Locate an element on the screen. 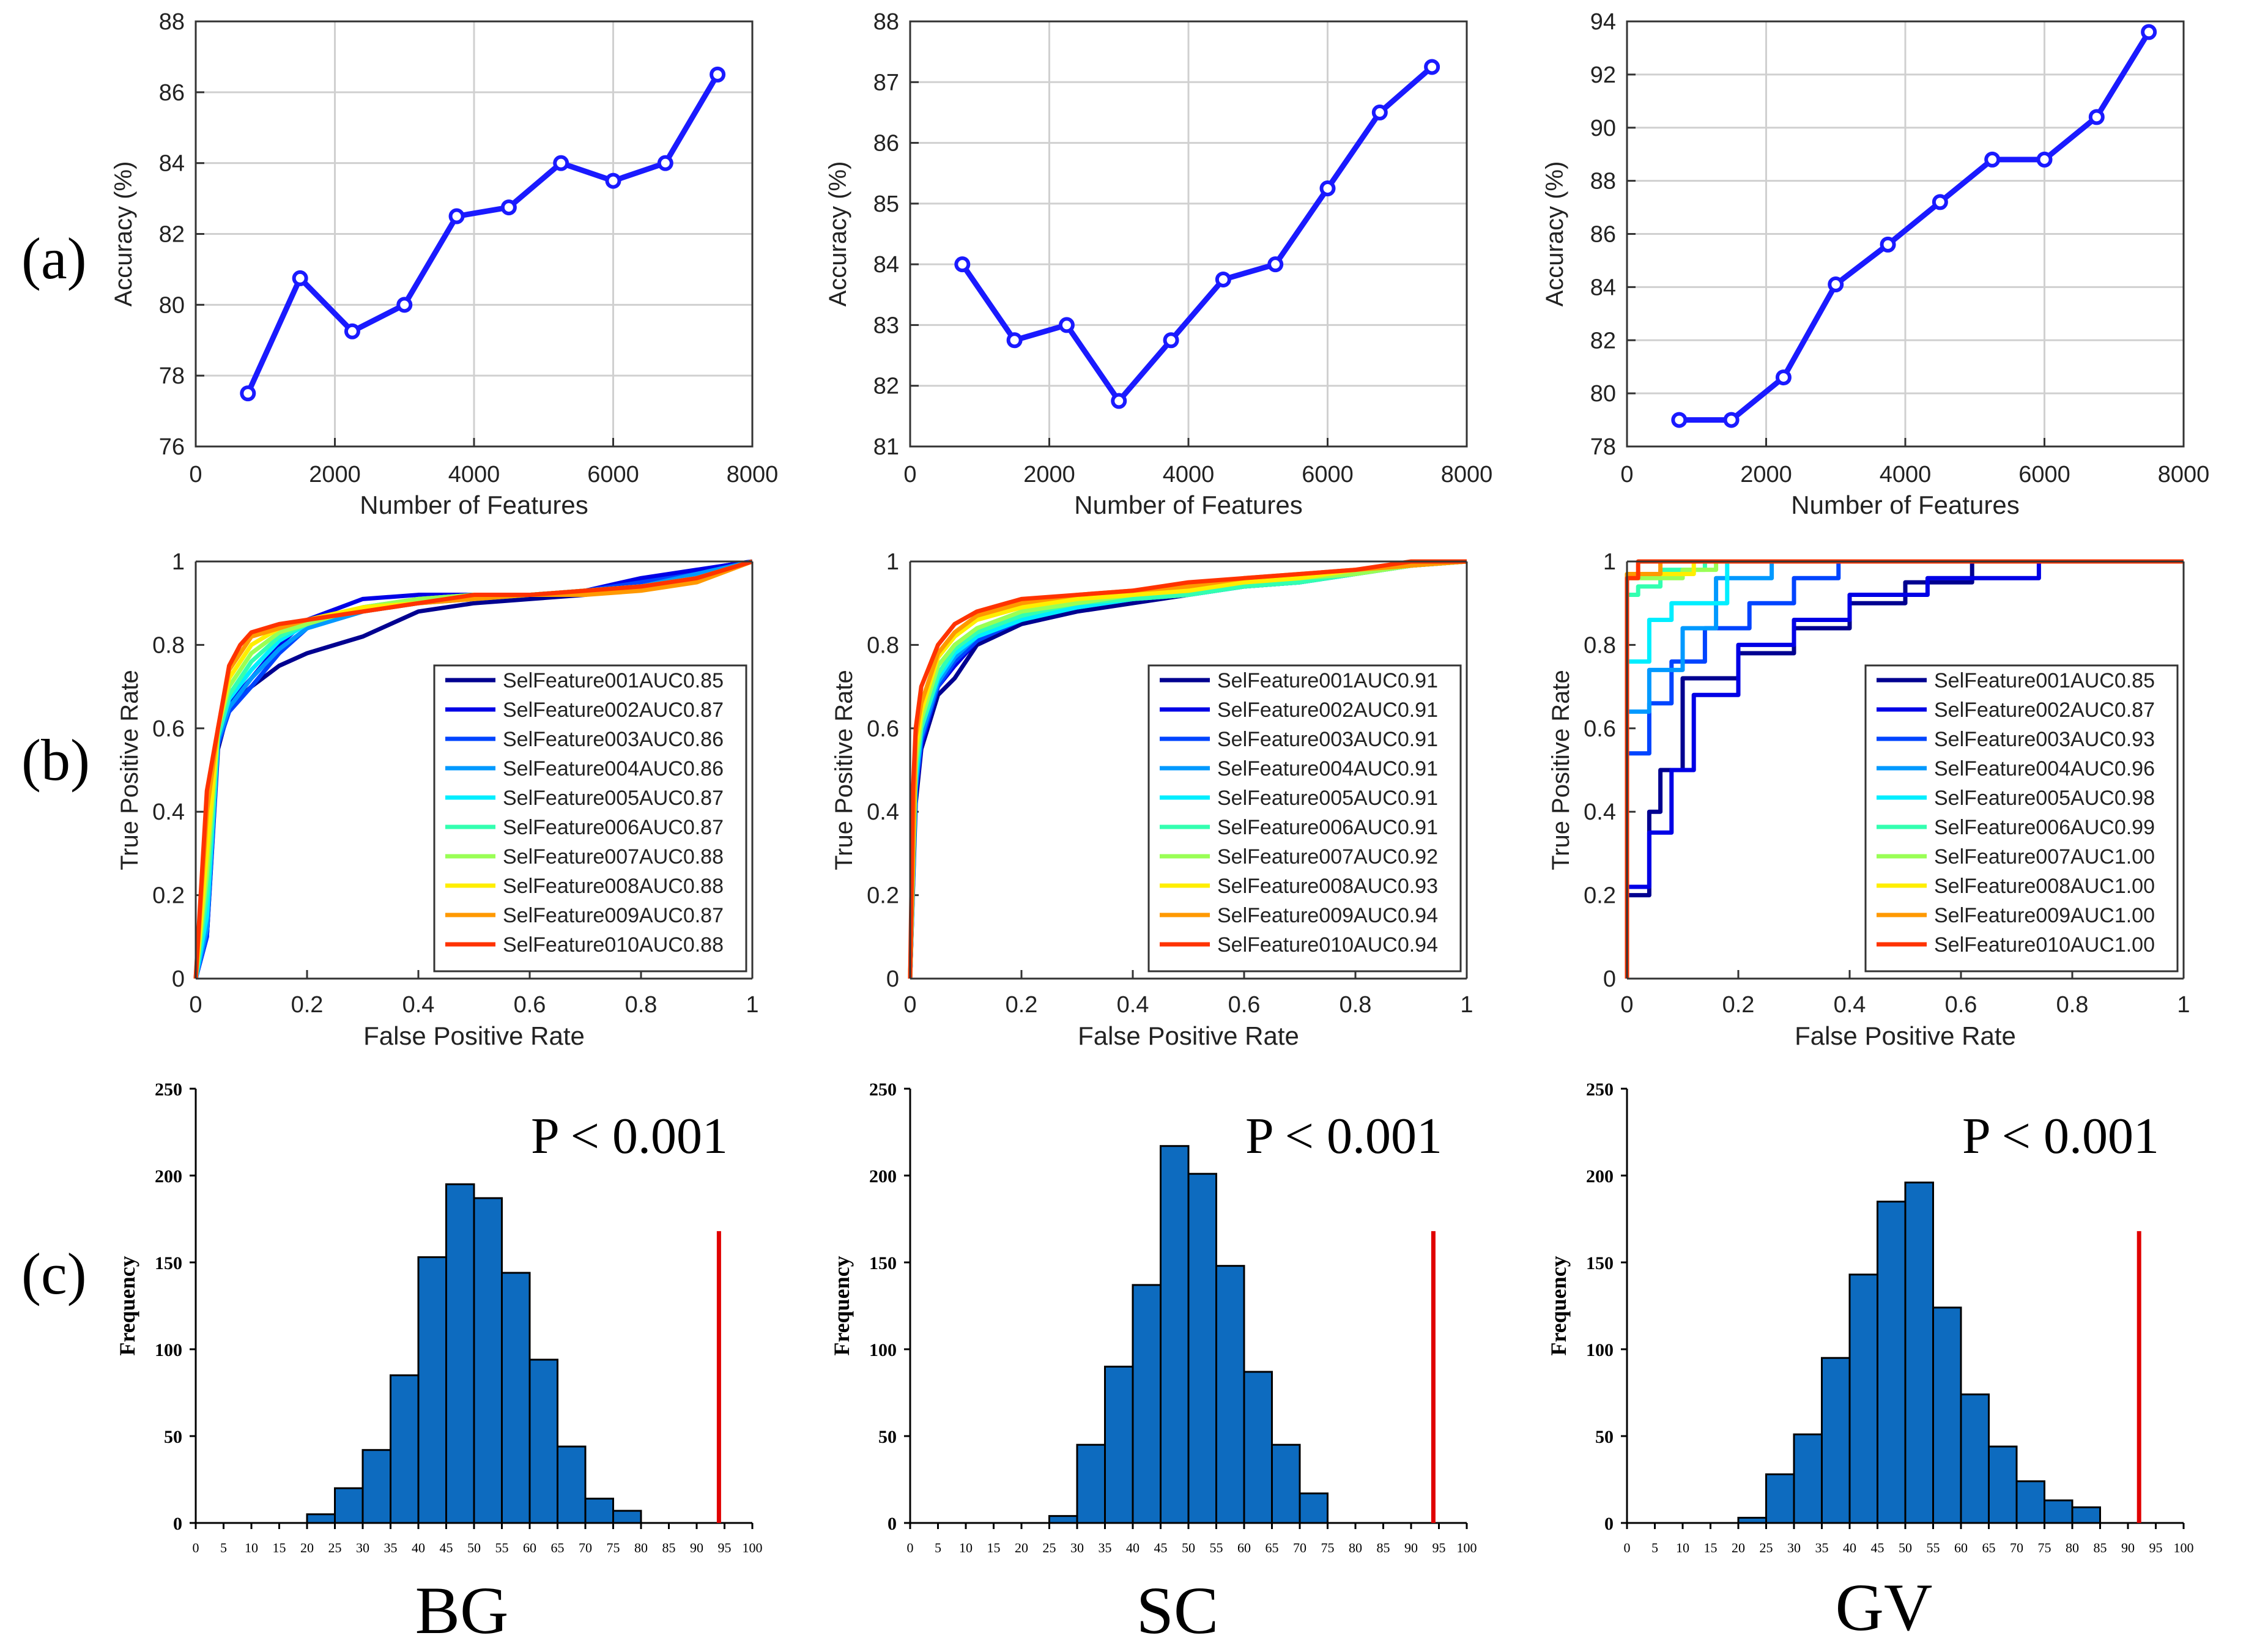  roc-series-line is located at coordinates (1904, 769).